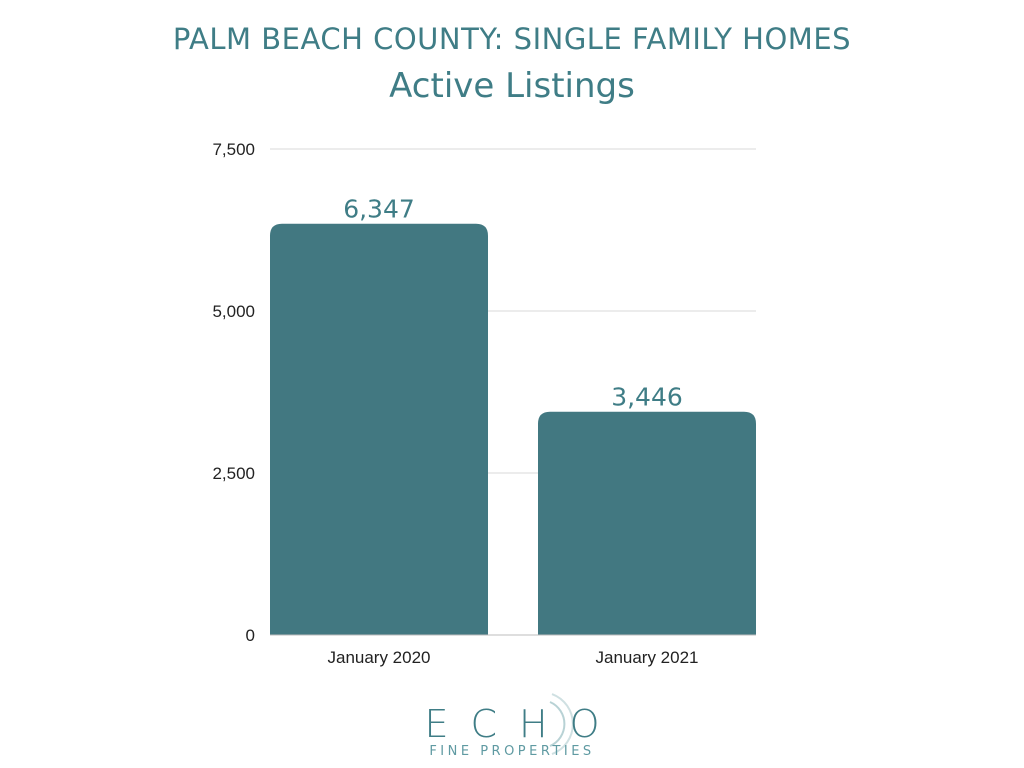 Image resolution: width=1024 pixels, height=768 pixels. Describe the element at coordinates (512, 39) in the screenshot. I see `chart-title: PALM BEACH COUNTY: SINGLE FAMILY HOMES` at that location.